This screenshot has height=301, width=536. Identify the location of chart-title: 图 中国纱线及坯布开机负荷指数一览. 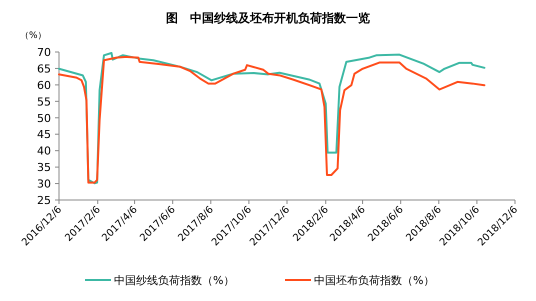
(268, 18).